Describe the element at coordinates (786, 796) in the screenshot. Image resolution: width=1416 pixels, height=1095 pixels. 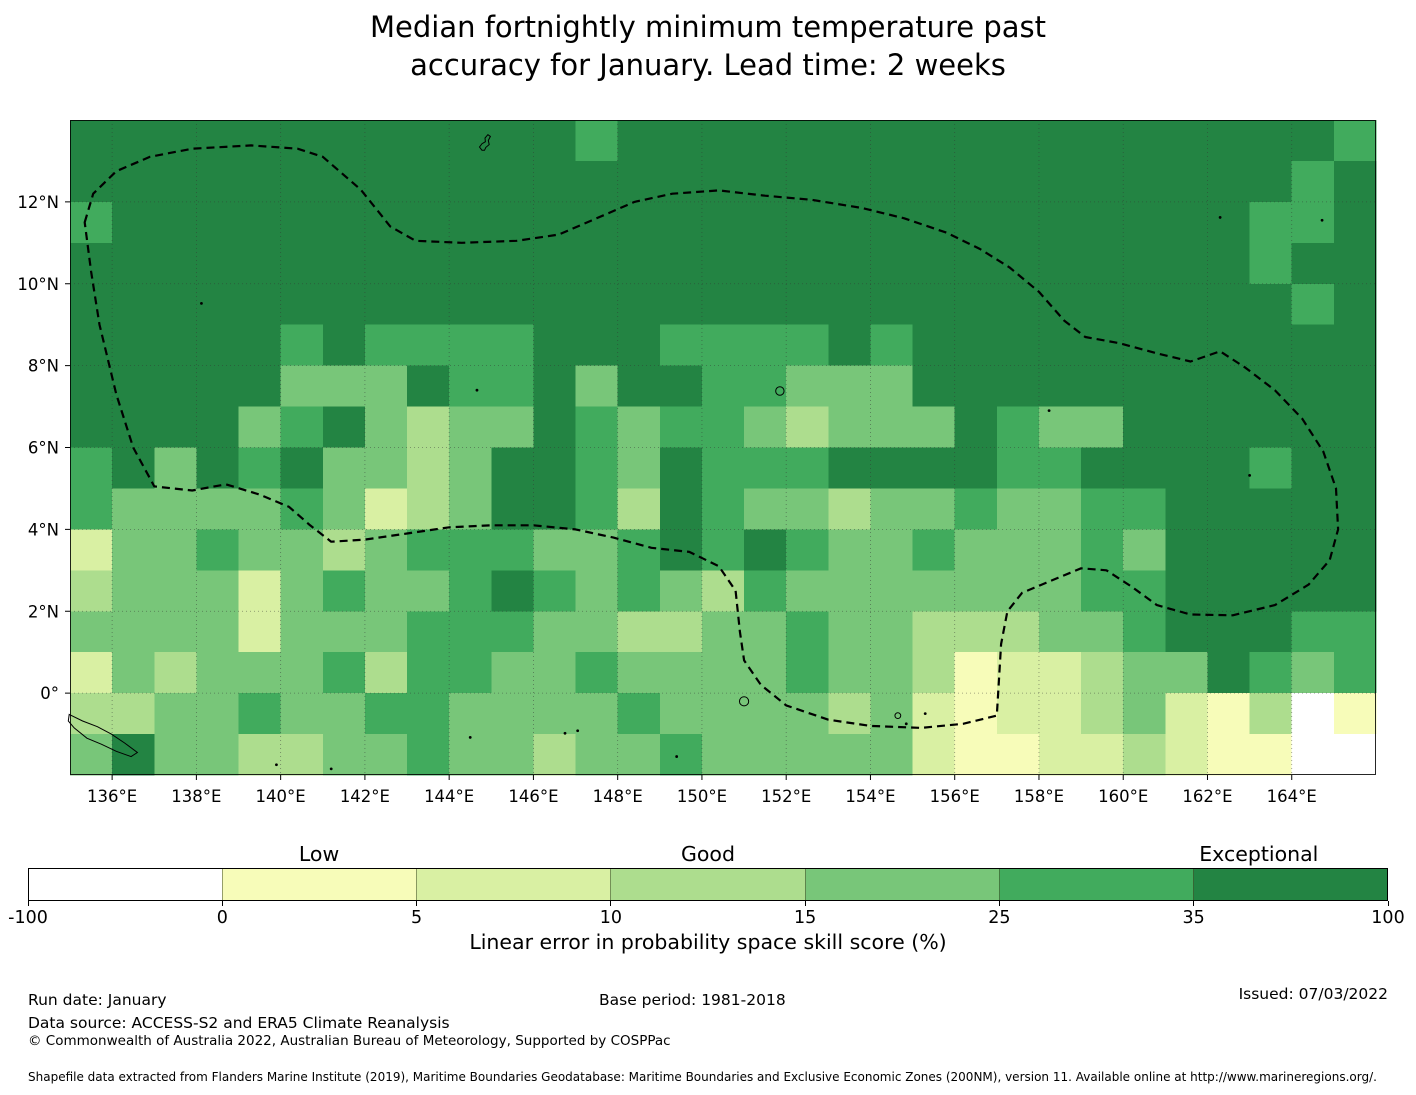
I see `x-axis-tick-label: 152°E` at that location.